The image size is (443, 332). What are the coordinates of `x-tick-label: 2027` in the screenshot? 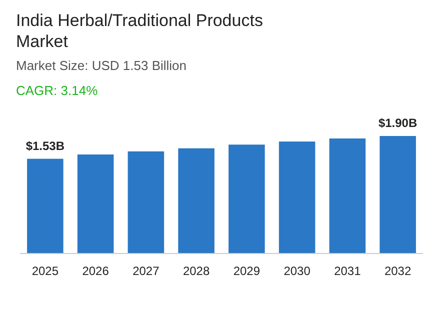 It's located at (146, 271).